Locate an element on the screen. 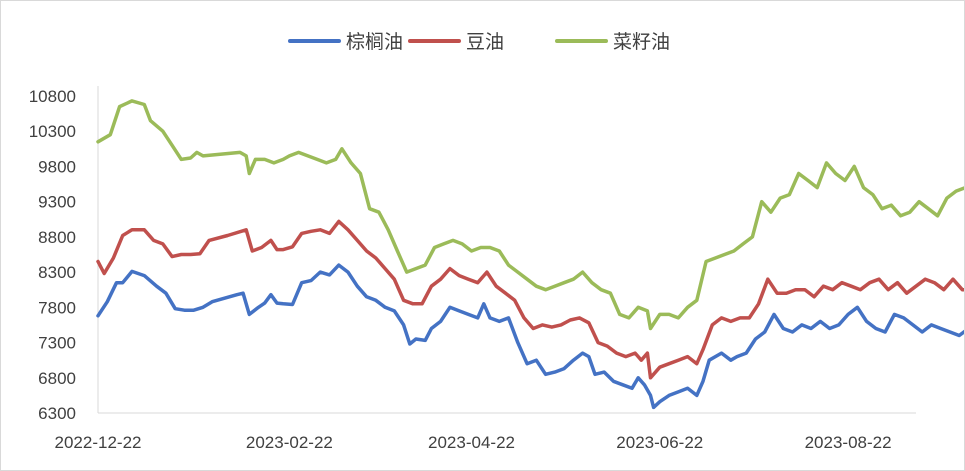 The image size is (965, 471). y-tick-label: 6300 is located at coordinates (57, 413).